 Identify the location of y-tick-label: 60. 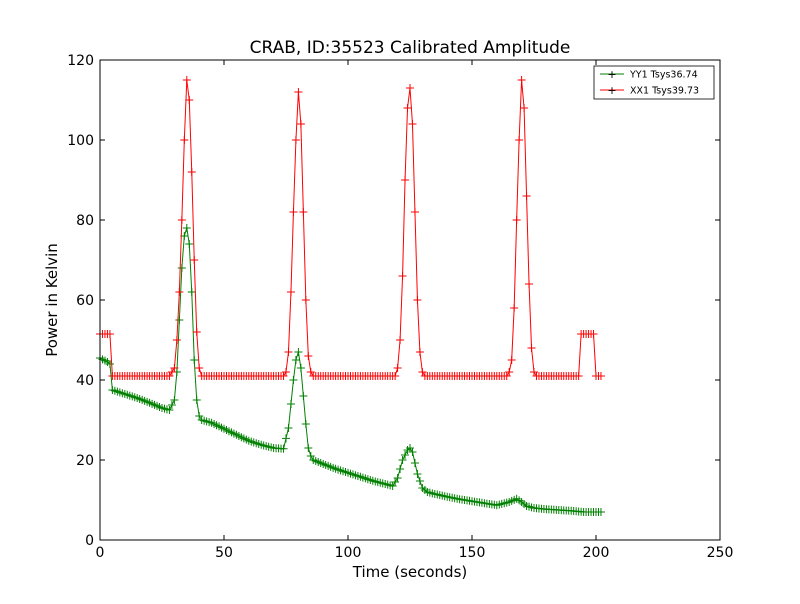
(85, 301).